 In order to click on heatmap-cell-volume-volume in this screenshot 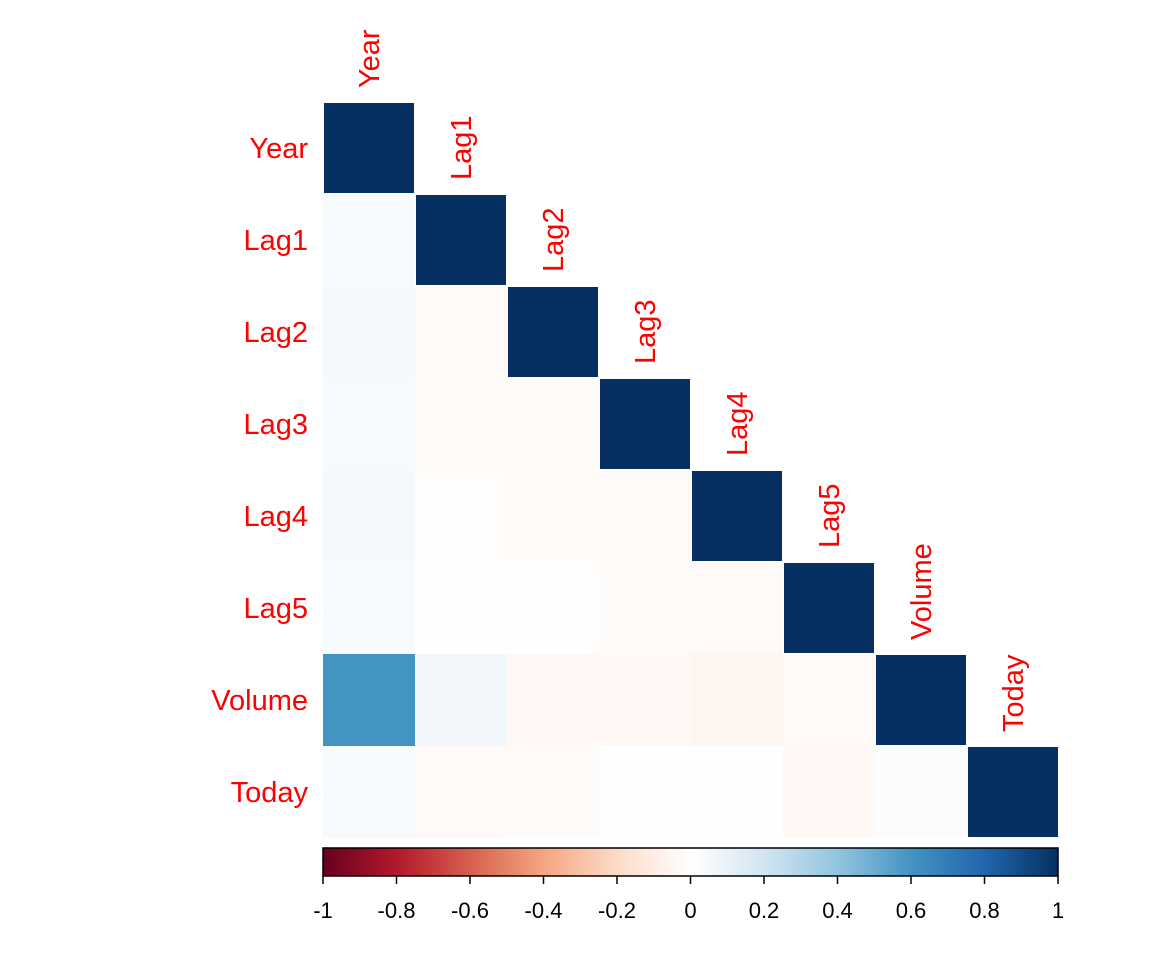, I will do `click(921, 700)`.